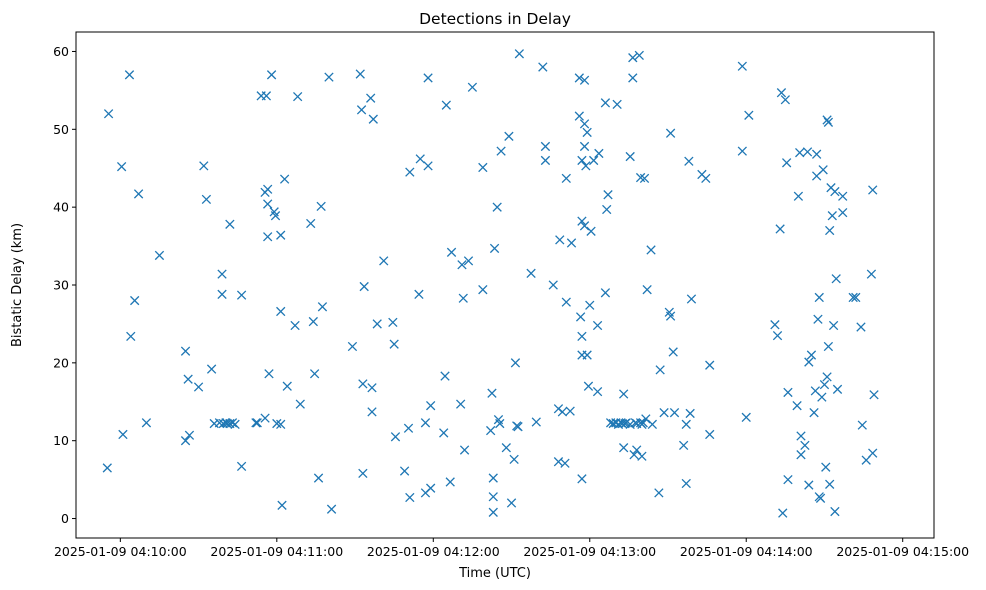 This screenshot has width=986, height=590. I want to click on y-tick-label: 40, so click(61, 207).